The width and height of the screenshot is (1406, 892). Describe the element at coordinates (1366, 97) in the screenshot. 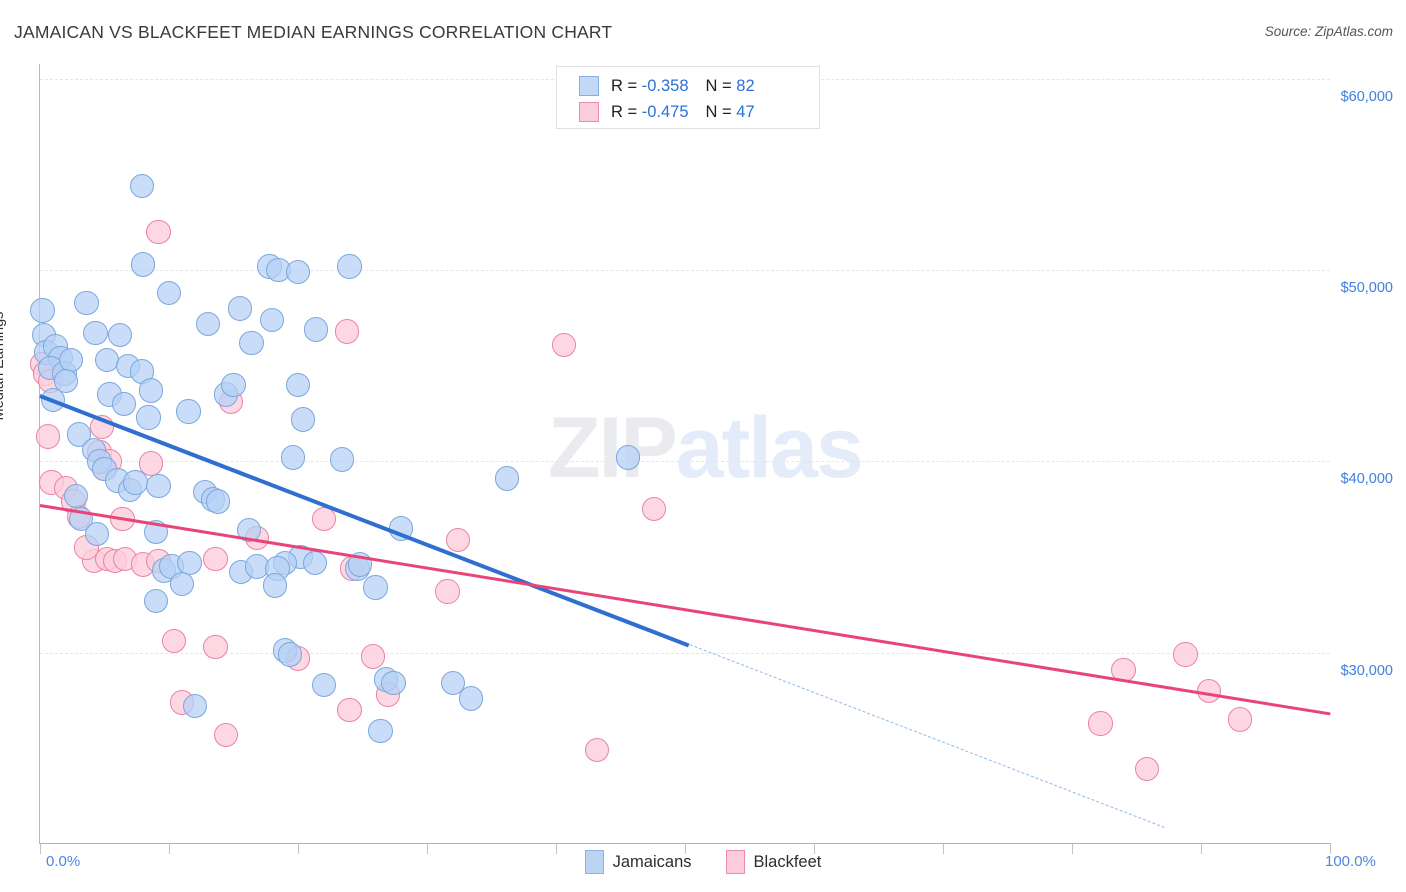

I see `y-axis-tick-label: $60,000` at that location.